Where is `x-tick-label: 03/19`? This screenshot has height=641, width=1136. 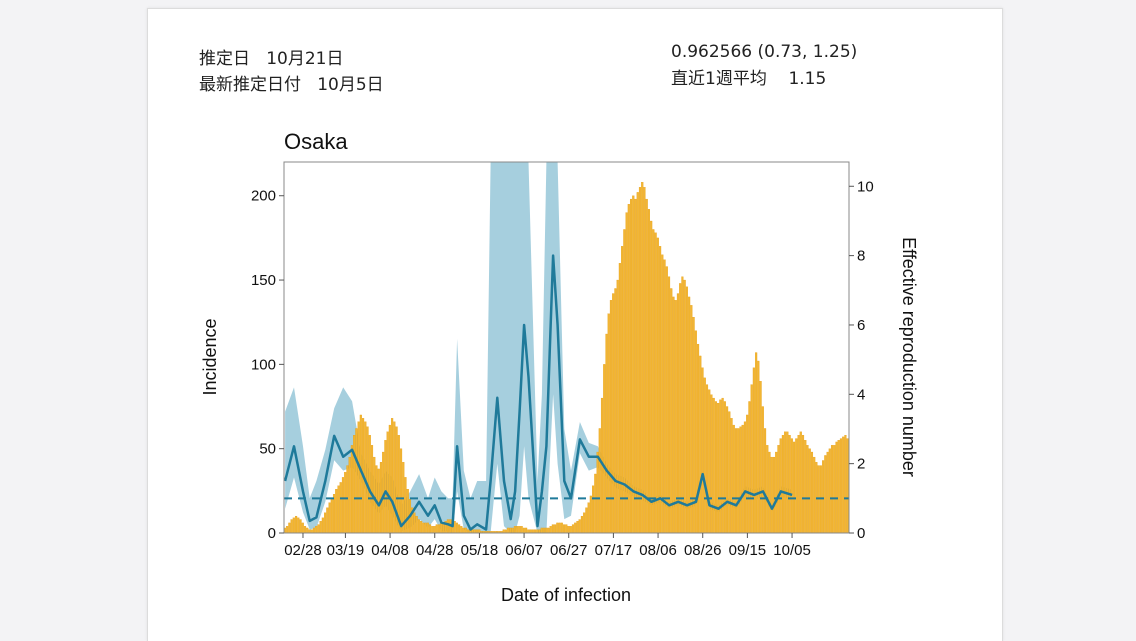
x-tick-label: 03/19 is located at coordinates (346, 550).